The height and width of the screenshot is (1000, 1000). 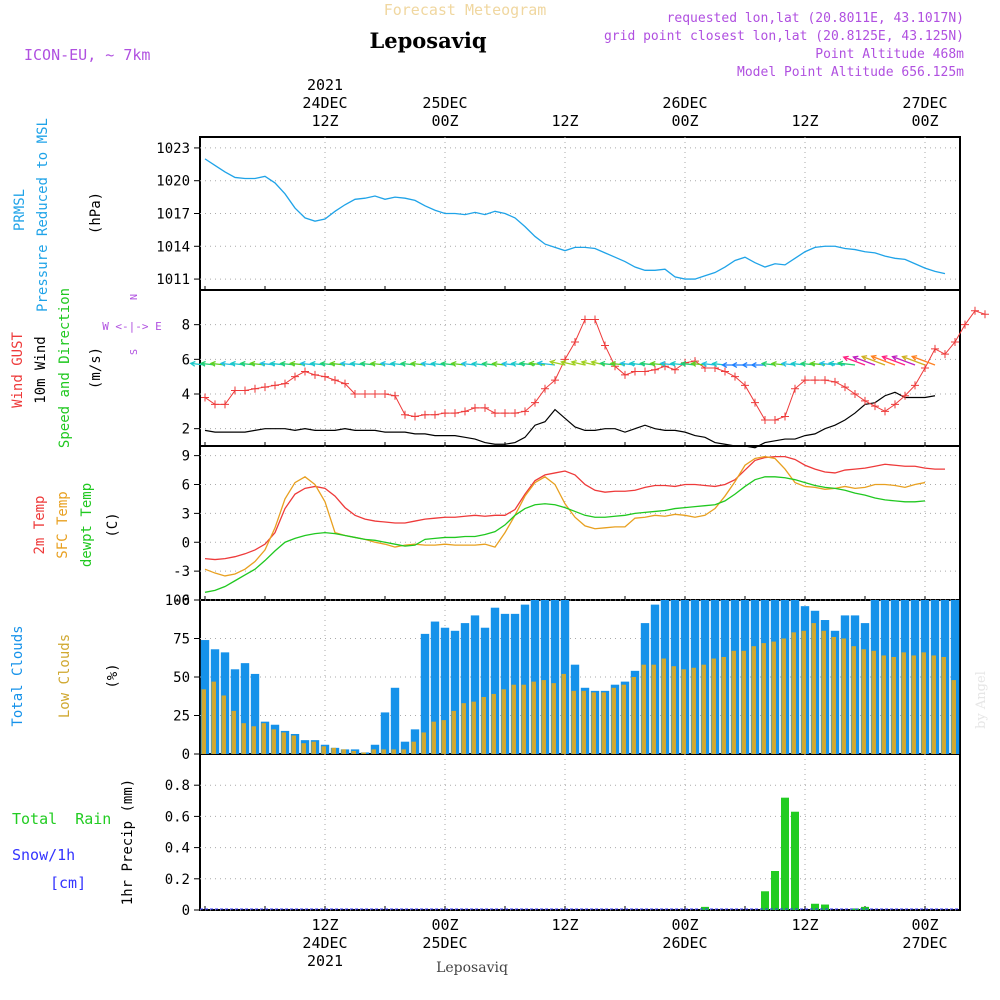 I want to click on t2m-label: 2m Temp, so click(x=40, y=524).